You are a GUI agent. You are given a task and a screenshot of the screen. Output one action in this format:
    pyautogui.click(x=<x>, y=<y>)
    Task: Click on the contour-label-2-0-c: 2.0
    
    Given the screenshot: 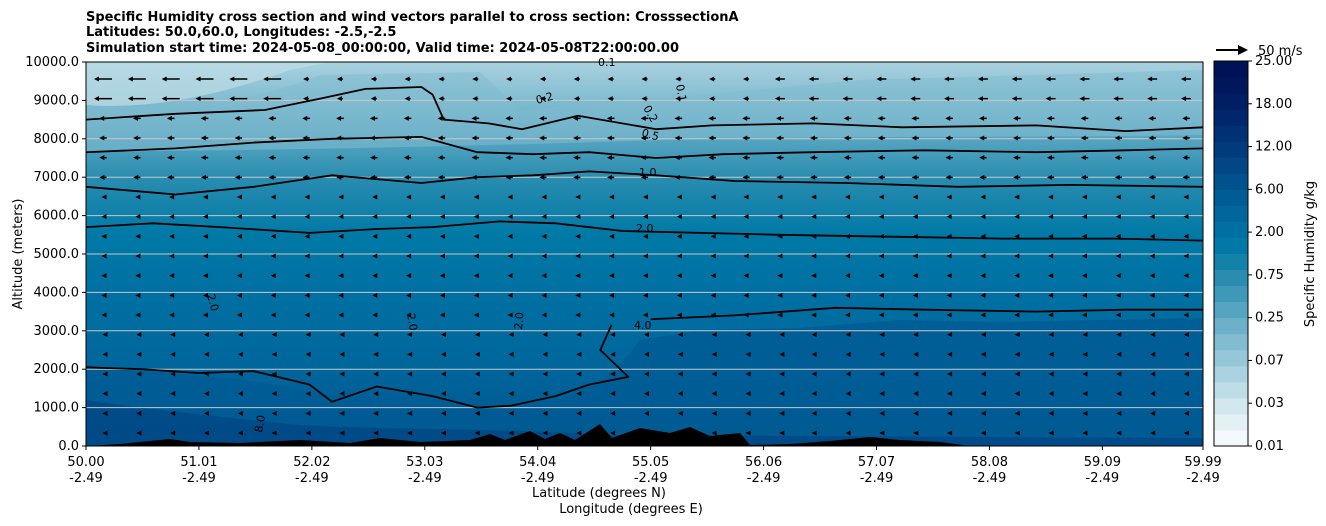 What is the action you would take?
    pyautogui.click(x=412, y=321)
    